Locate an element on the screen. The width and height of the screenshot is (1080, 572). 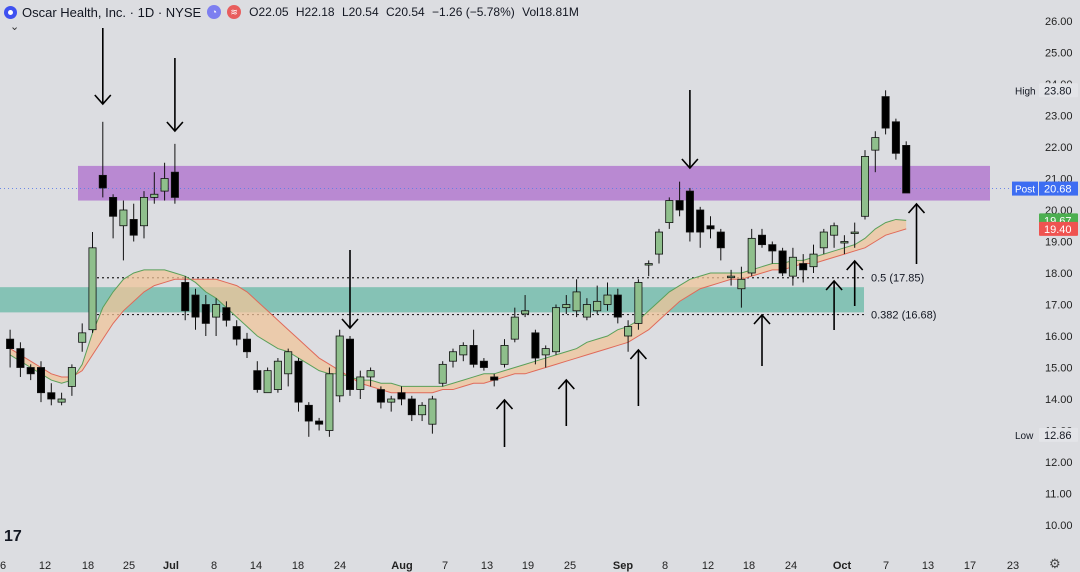
x-tick-label: Oct is located at coordinates (842, 566).